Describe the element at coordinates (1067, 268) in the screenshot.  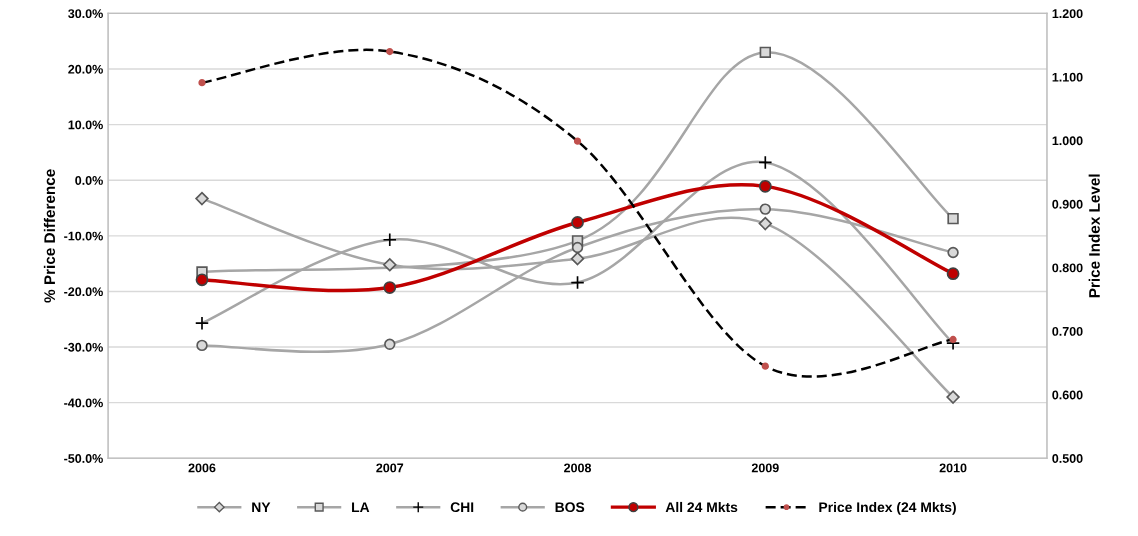
I see `y2-tick-label: 0.800` at that location.